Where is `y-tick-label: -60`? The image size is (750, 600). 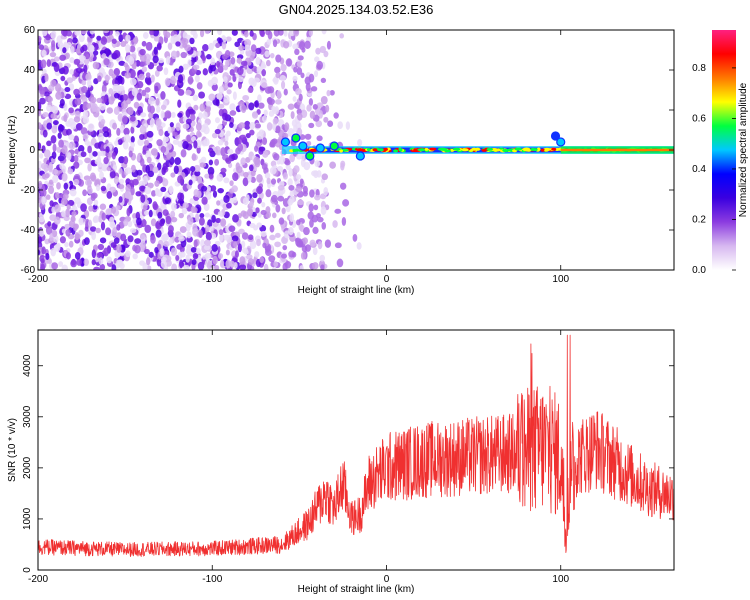
y-tick-label: -60 is located at coordinates (28, 270).